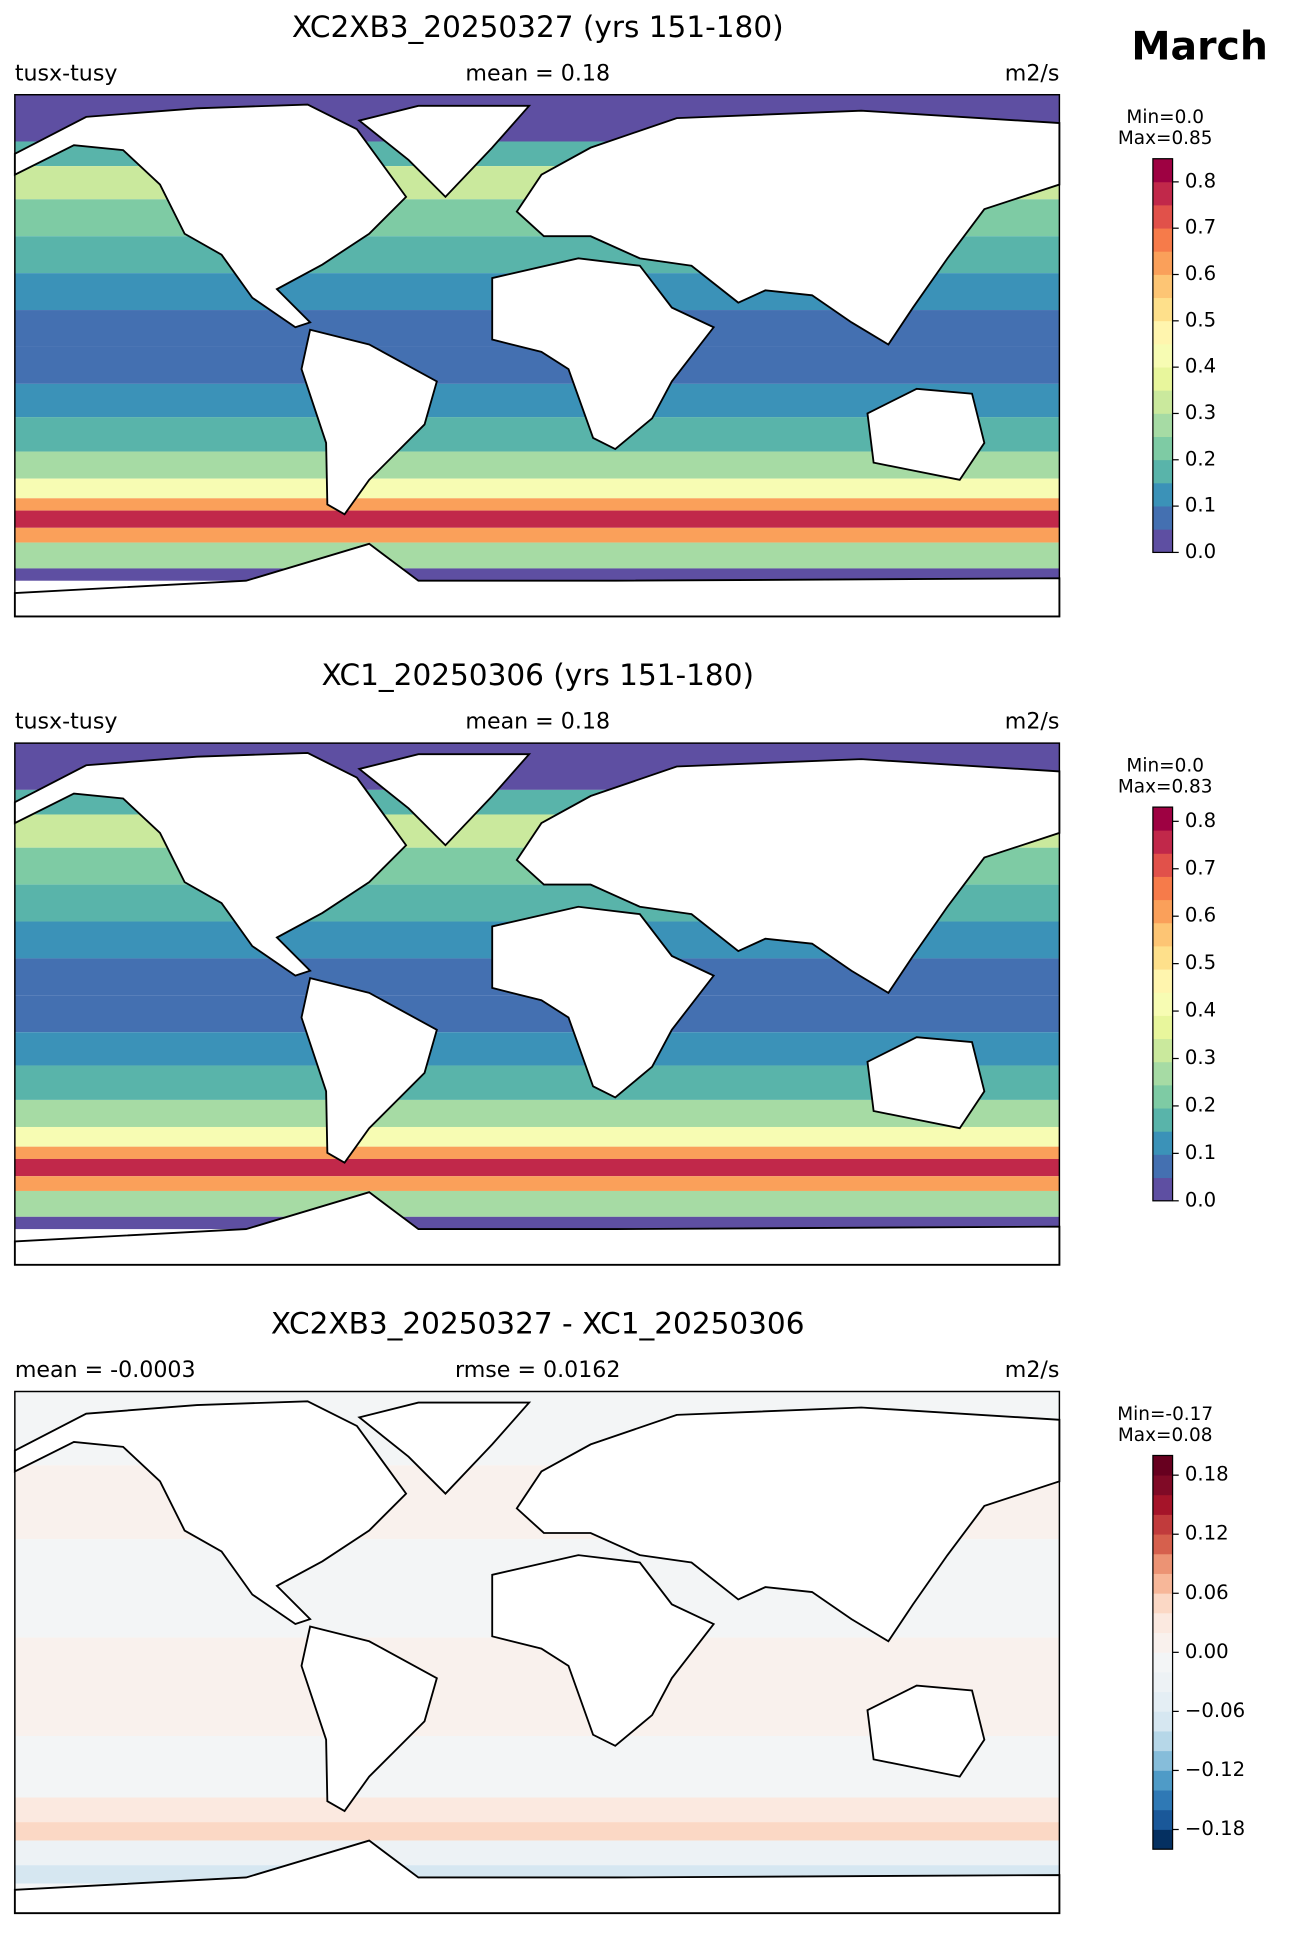  Describe the element at coordinates (1200, 1152) in the screenshot. I see `colorbar-tick-label: 0.1` at that location.